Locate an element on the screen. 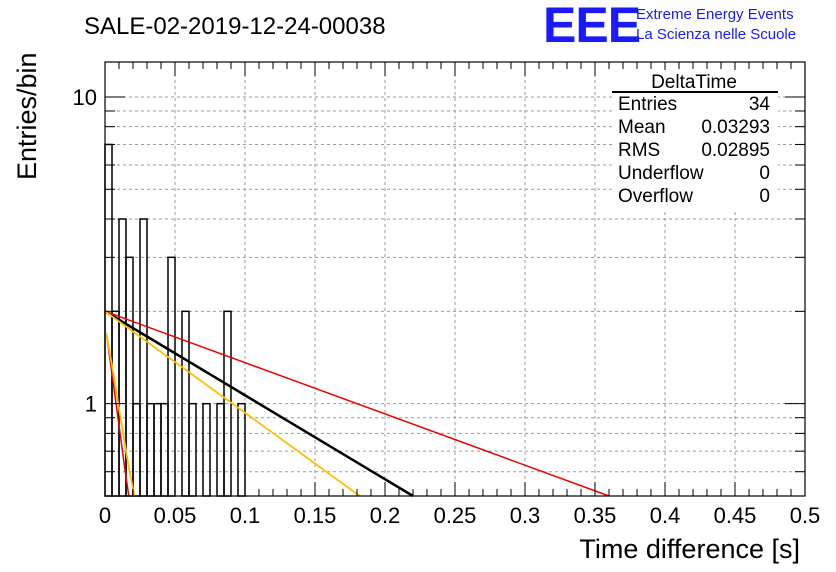  histogram is located at coordinates (175, 320).